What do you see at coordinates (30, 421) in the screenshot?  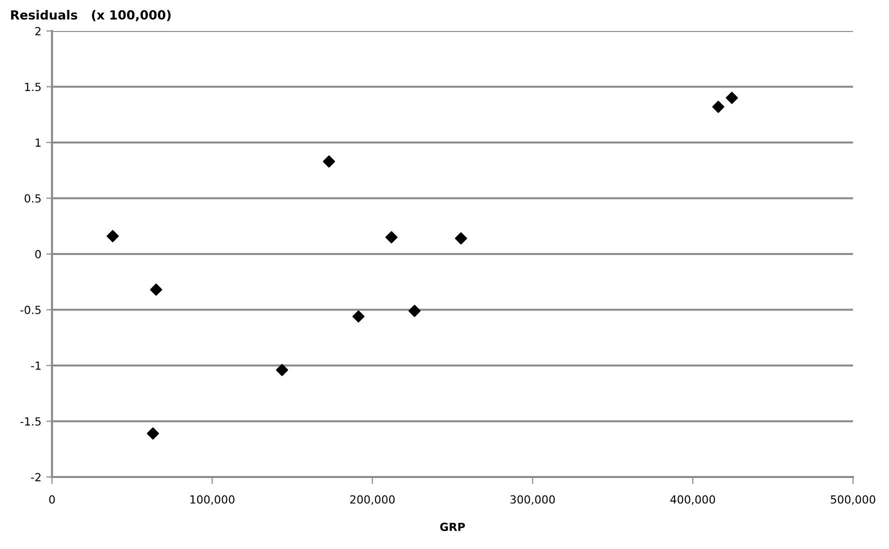 I see `y-tick-label: -1.5` at bounding box center [30, 421].